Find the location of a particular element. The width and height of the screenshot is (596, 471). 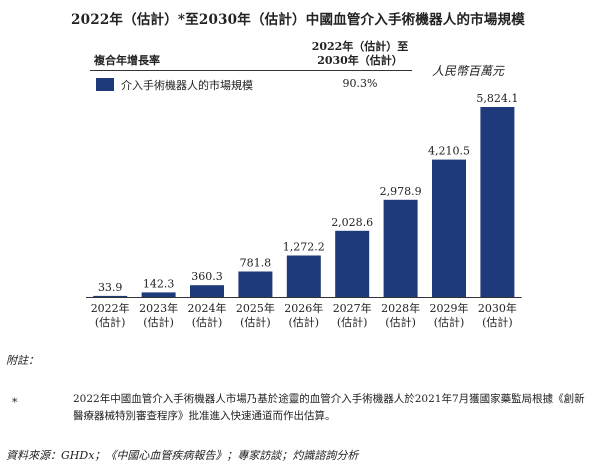

bar-value-label: 360.3 is located at coordinates (207, 276).